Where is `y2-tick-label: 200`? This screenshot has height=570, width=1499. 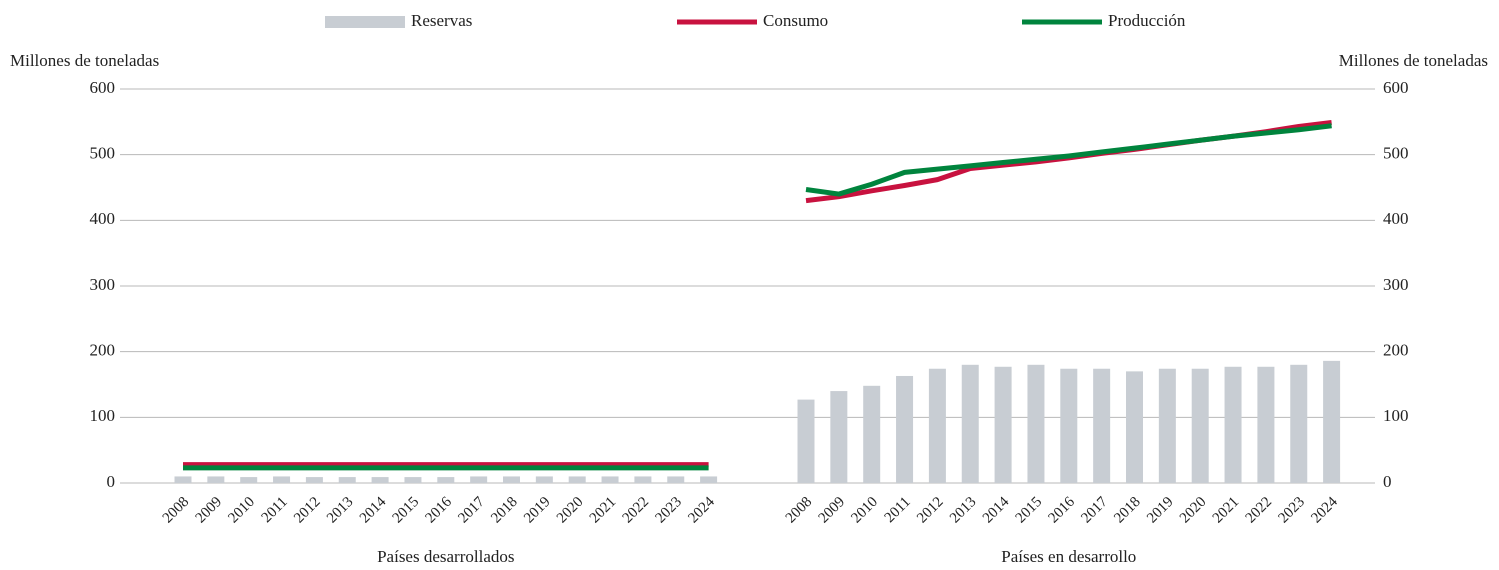 y2-tick-label: 200 is located at coordinates (1396, 350).